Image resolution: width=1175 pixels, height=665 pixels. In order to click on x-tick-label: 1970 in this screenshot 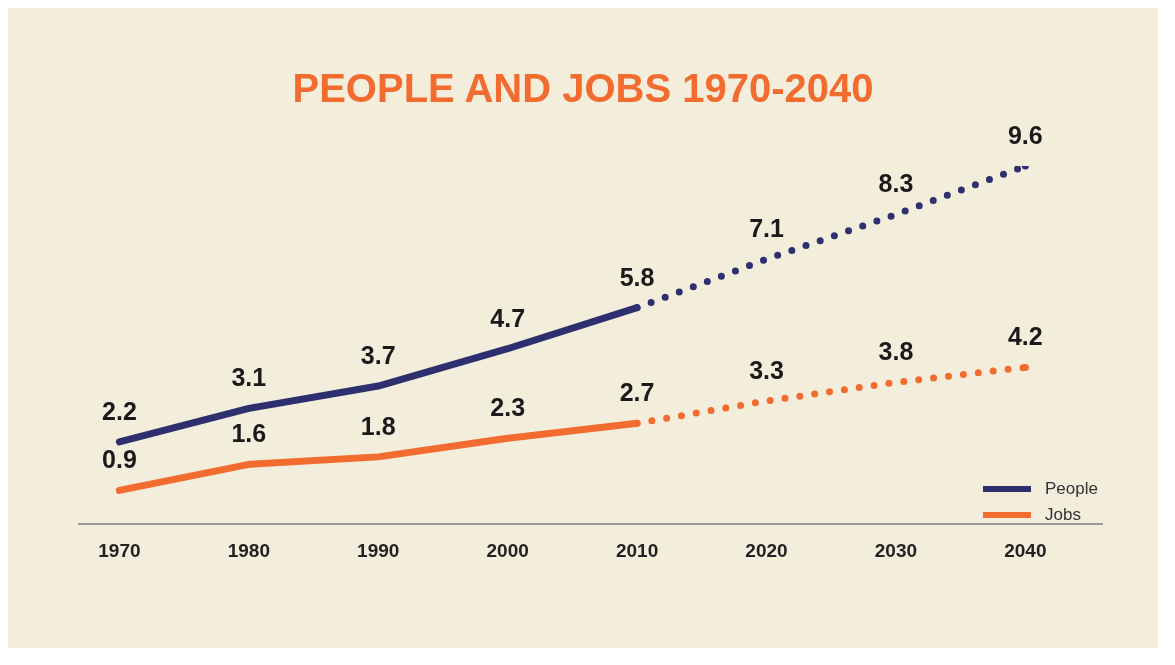, I will do `click(119, 551)`.